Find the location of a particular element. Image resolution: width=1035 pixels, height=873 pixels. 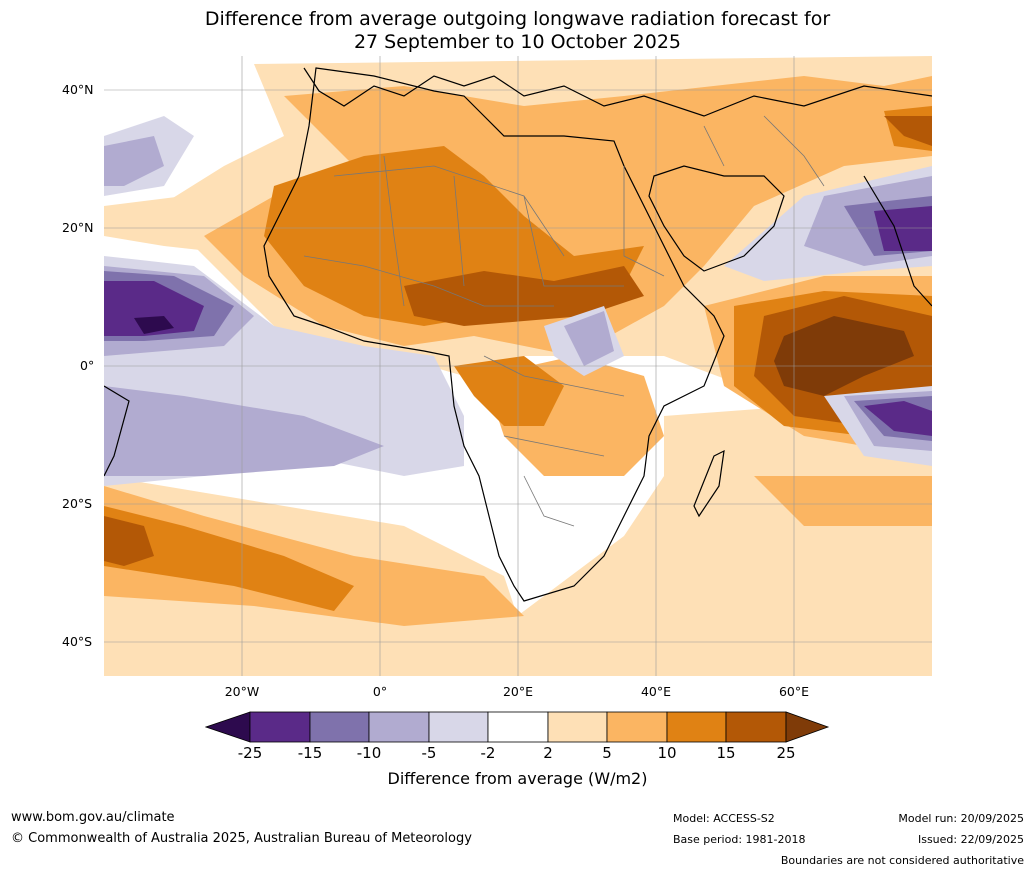

lat-label-20n: 20°N is located at coordinates (78, 227).